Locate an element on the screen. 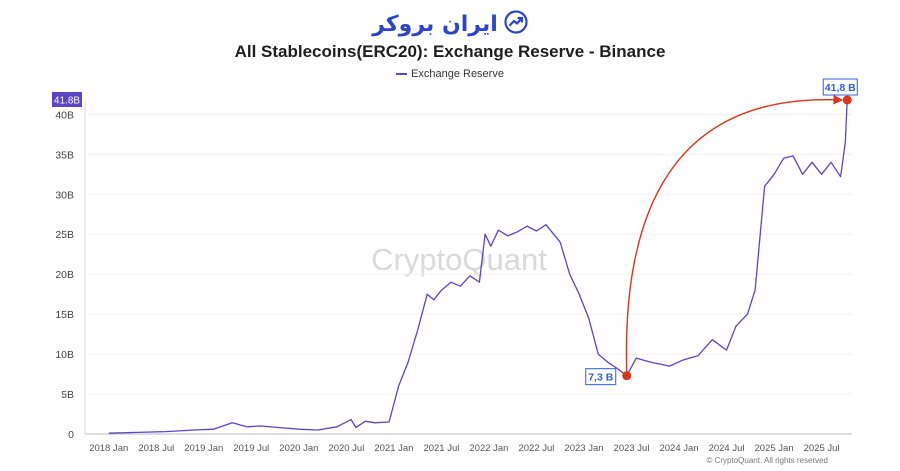 The image size is (900, 471). chart-legend: Exchange Reserve is located at coordinates (450, 74).